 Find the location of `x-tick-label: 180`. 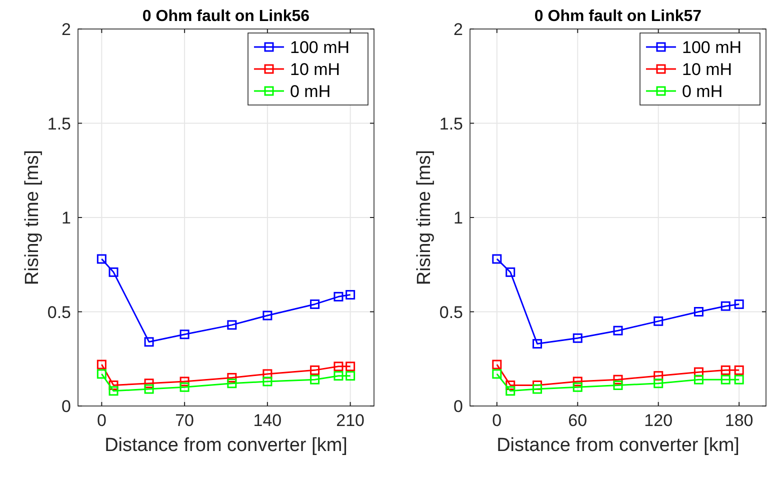

x-tick-label: 180 is located at coordinates (739, 420).